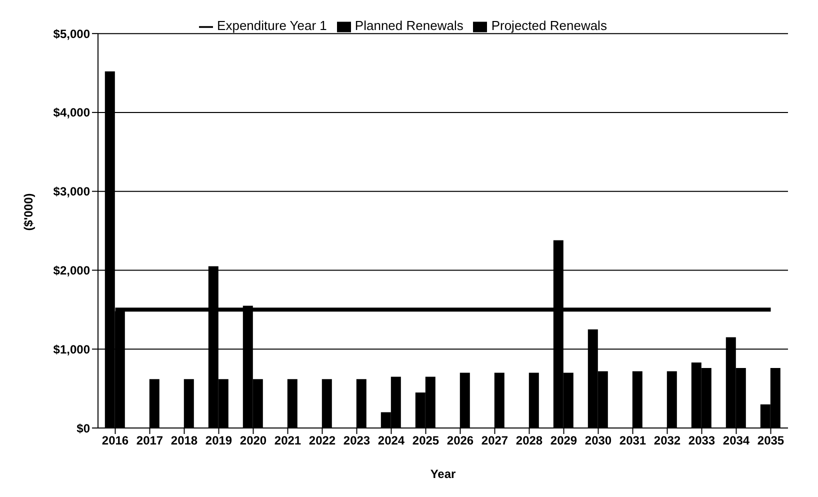 The height and width of the screenshot is (497, 818). What do you see at coordinates (218, 441) in the screenshot?
I see `x-tick-label: 2019` at bounding box center [218, 441].